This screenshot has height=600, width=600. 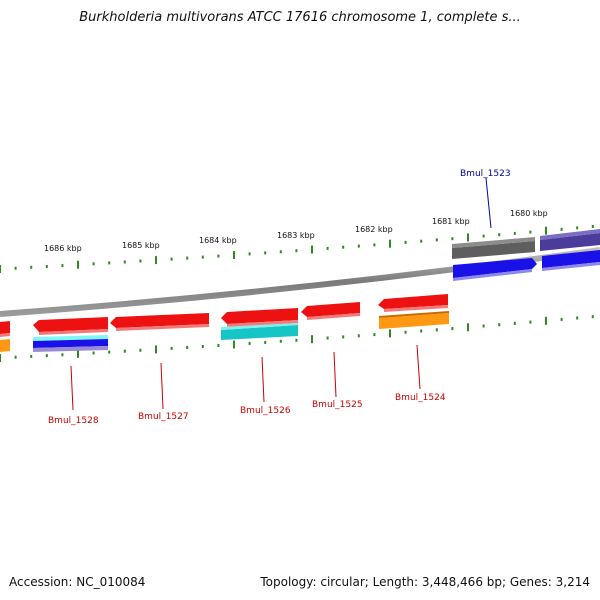 I want to click on ruler-label: 1682 kbp, so click(x=374, y=229).